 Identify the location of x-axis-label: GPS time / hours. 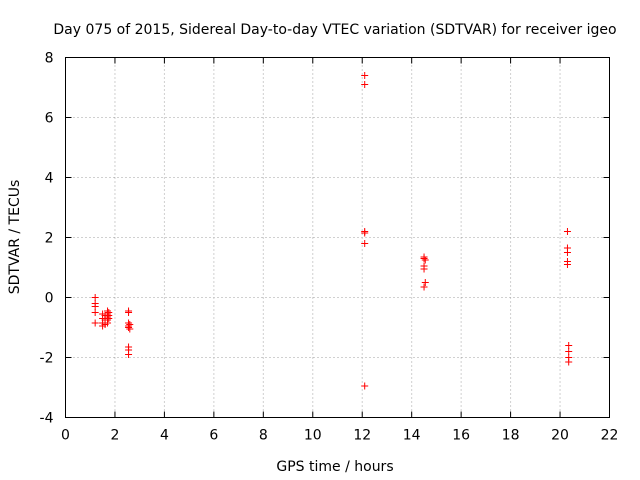
(334, 467).